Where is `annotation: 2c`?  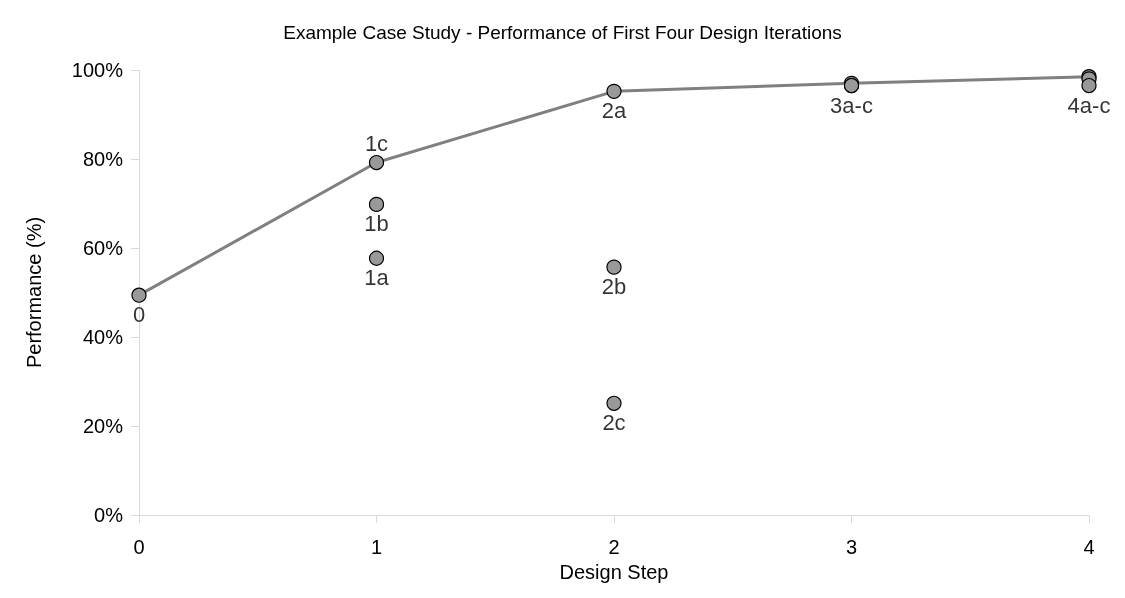
annotation: 2c is located at coordinates (614, 423).